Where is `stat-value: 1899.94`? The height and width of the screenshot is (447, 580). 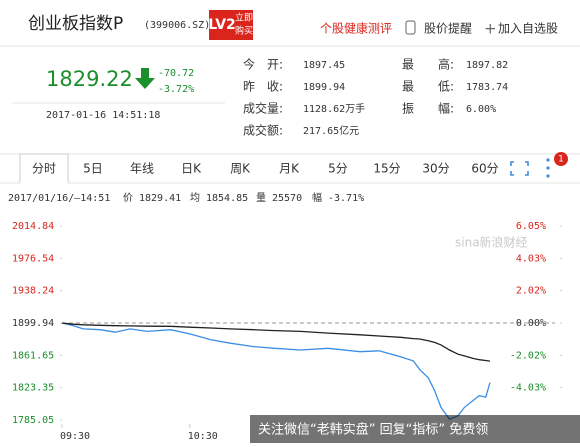
stat-value: 1899.94 is located at coordinates (324, 87).